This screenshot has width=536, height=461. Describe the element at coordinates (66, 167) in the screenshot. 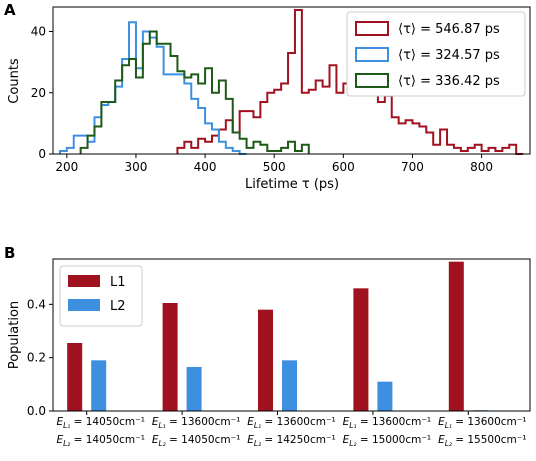

I see `histogram-x-tick-label: 200` at that location.